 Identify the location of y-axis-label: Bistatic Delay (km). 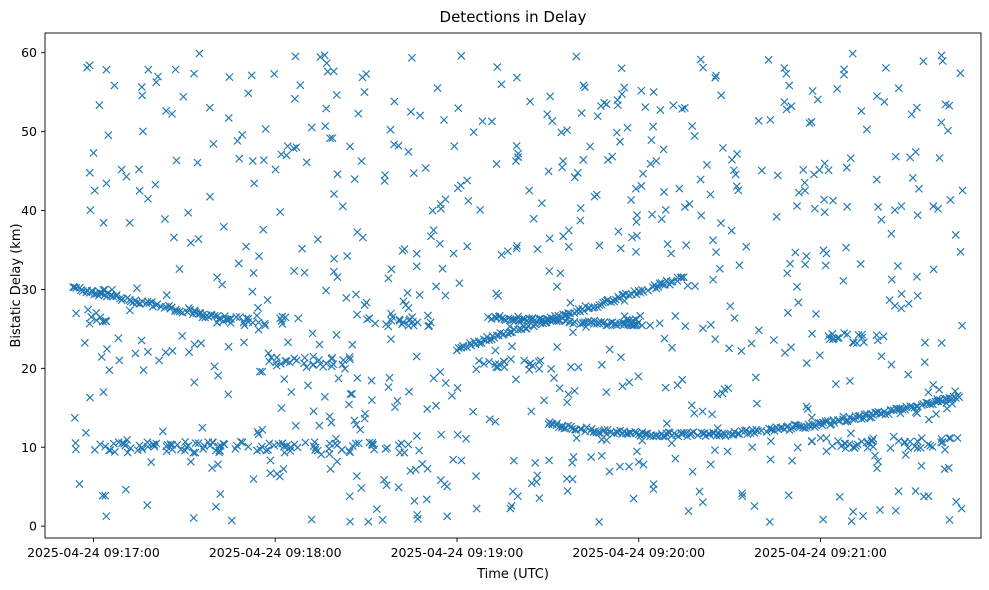
(16, 285).